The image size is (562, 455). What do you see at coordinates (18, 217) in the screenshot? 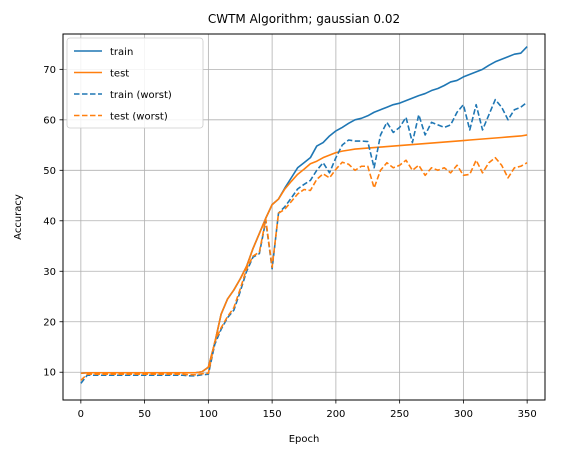
I see `y-axis-label: Accuracy` at bounding box center [18, 217].